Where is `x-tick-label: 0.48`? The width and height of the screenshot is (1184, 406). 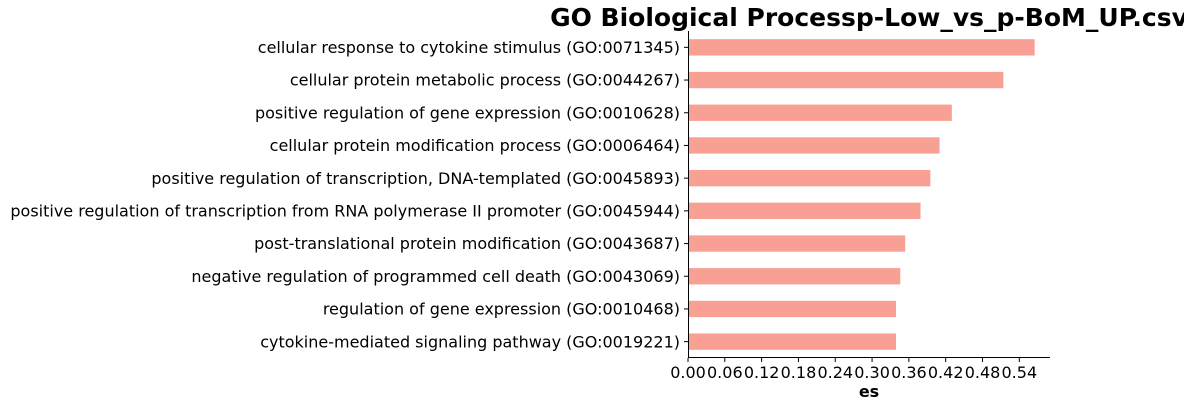
x-tick-label: 0.48 is located at coordinates (983, 372).